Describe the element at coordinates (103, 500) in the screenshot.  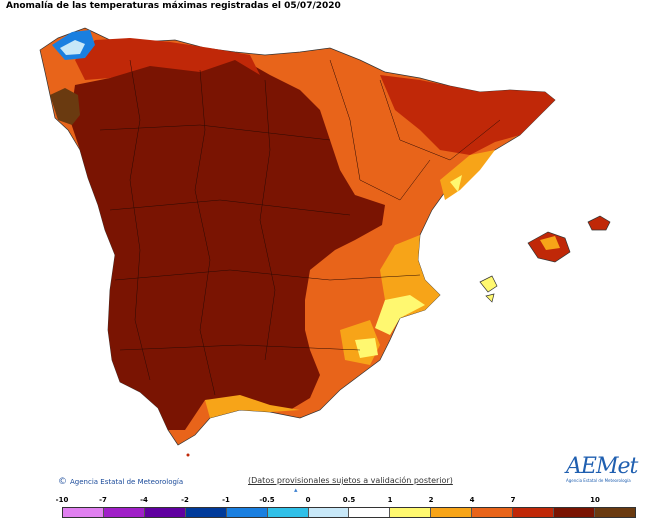
I see `legend-tick-label: -7` at that location.